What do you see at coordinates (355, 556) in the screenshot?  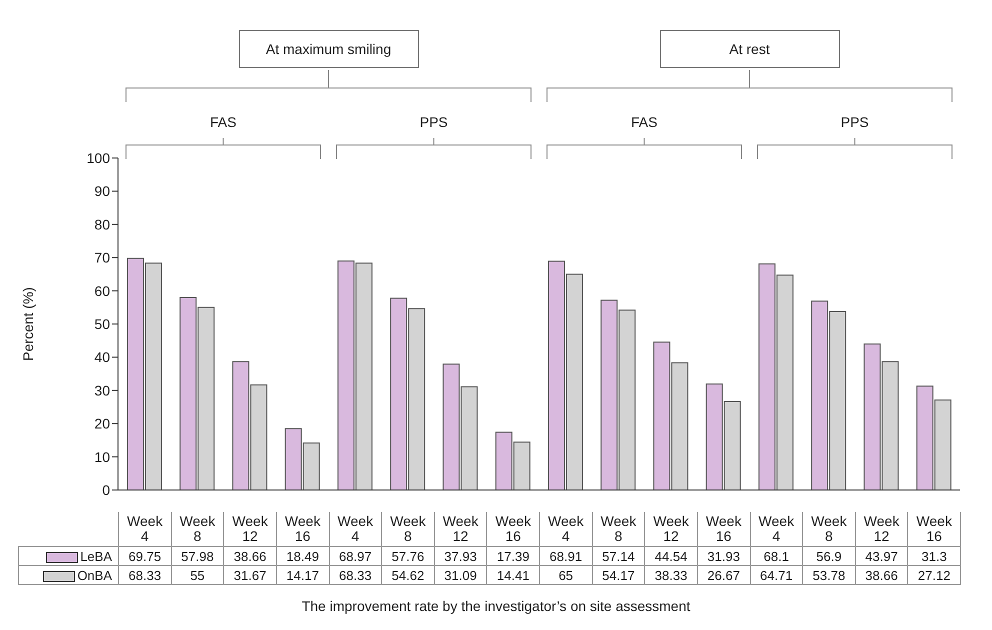 I see `data-label: 68.97` at bounding box center [355, 556].